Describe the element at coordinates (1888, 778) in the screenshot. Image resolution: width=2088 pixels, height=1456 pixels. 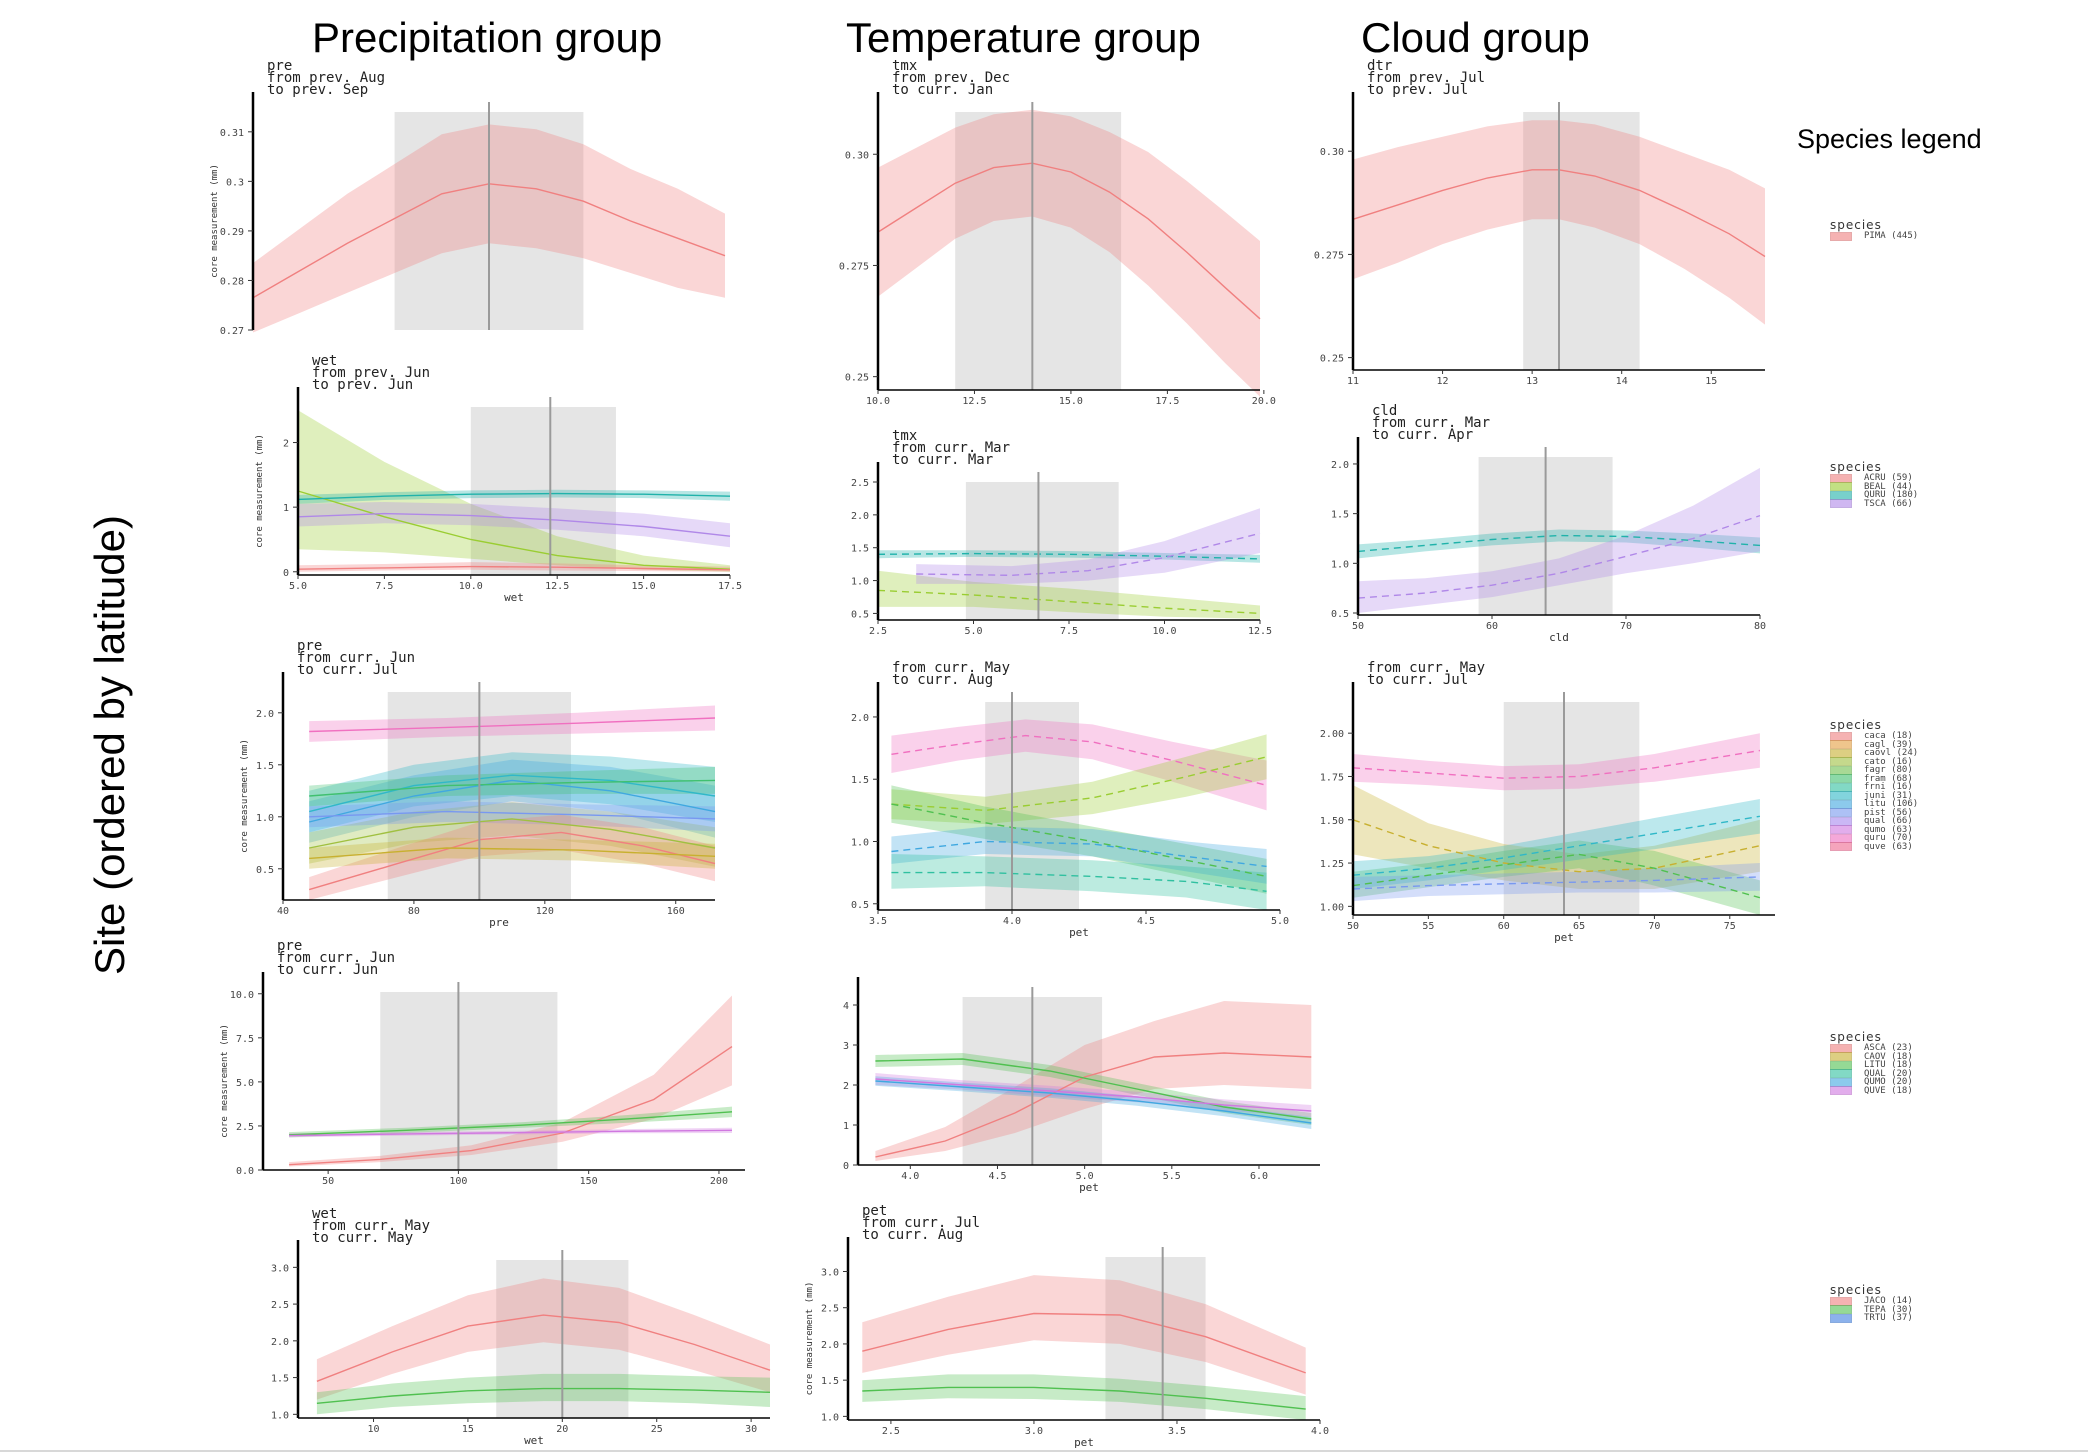
I see `legend-label: fram (68)` at that location.